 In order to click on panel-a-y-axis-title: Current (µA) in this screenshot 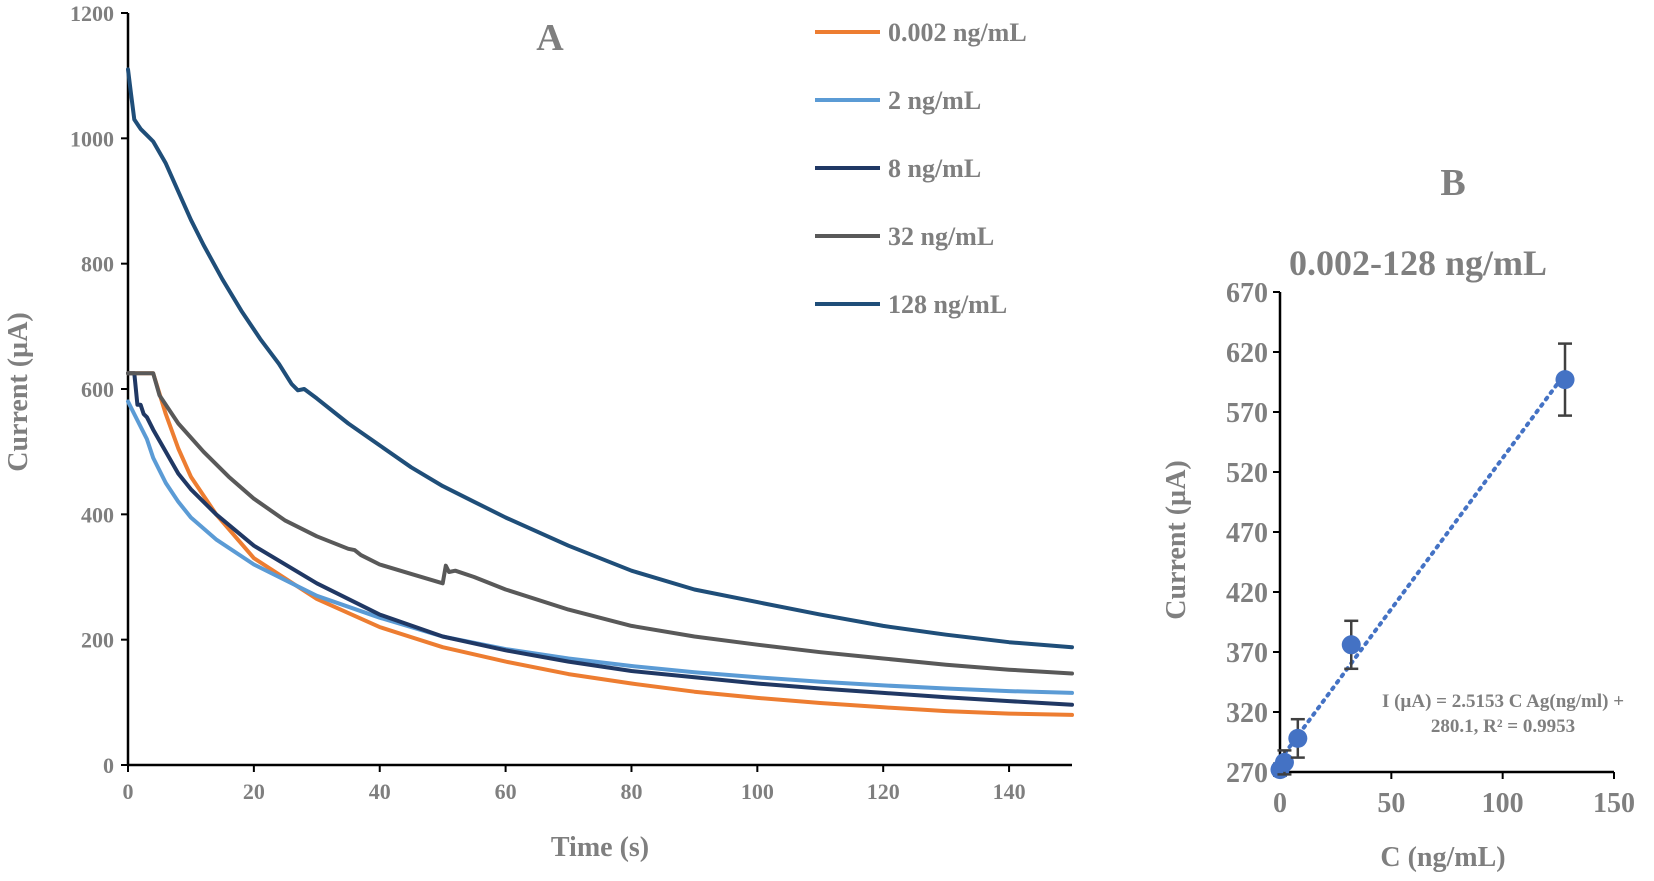, I will do `click(18, 391)`.